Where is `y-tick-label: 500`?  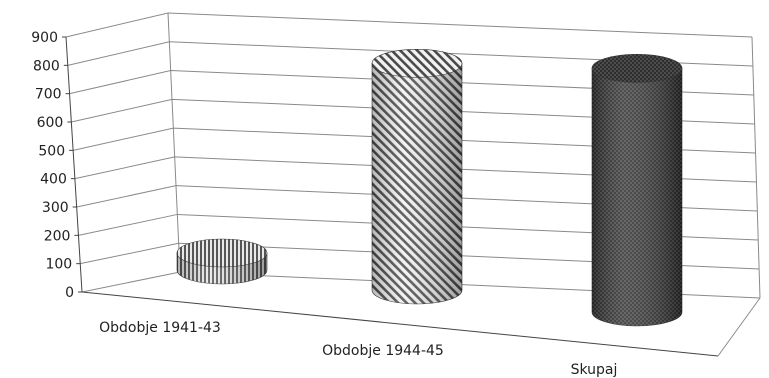 y-tick-label: 500 is located at coordinates (51, 151).